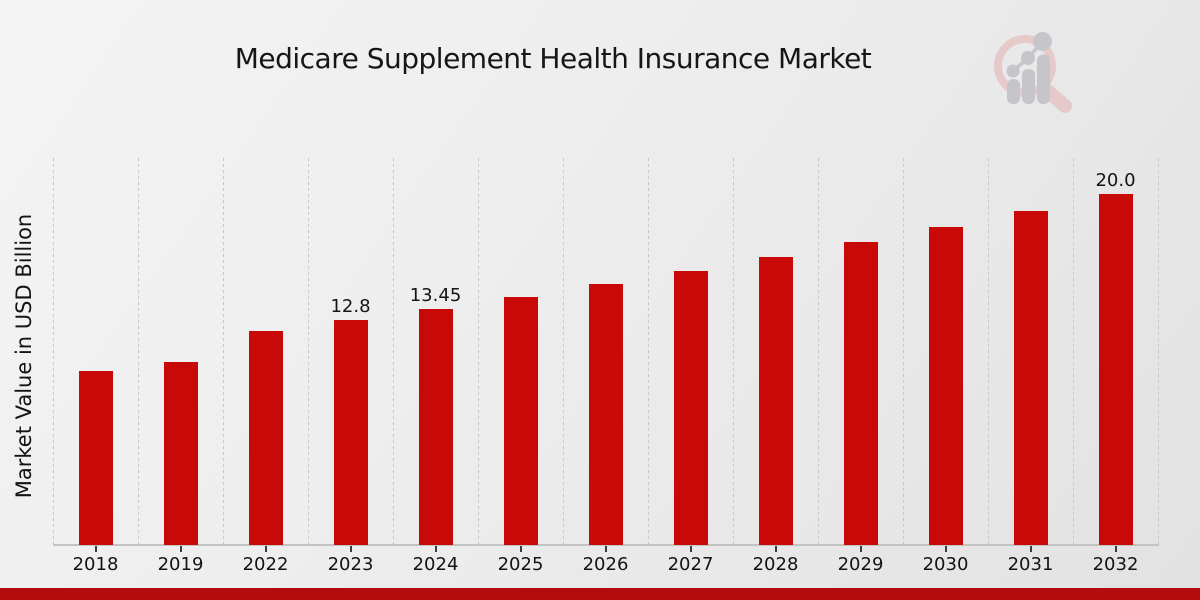  What do you see at coordinates (600, 594) in the screenshot?
I see `footer-accent-strip` at bounding box center [600, 594].